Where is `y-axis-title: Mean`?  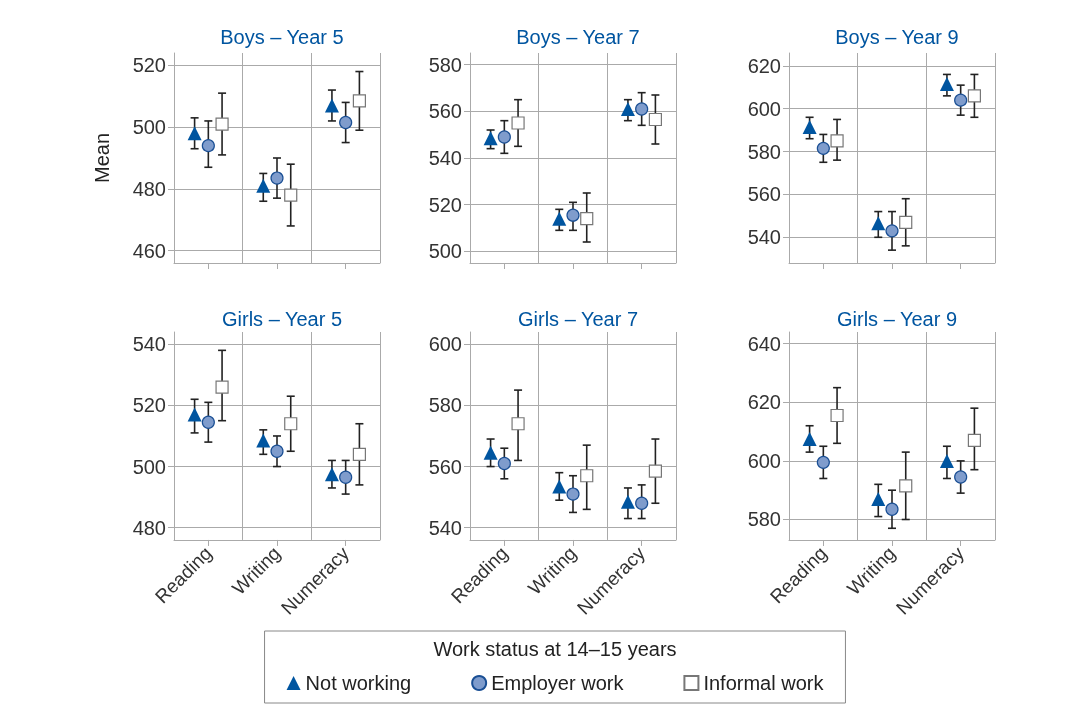
y-axis-title: Mean is located at coordinates (102, 158).